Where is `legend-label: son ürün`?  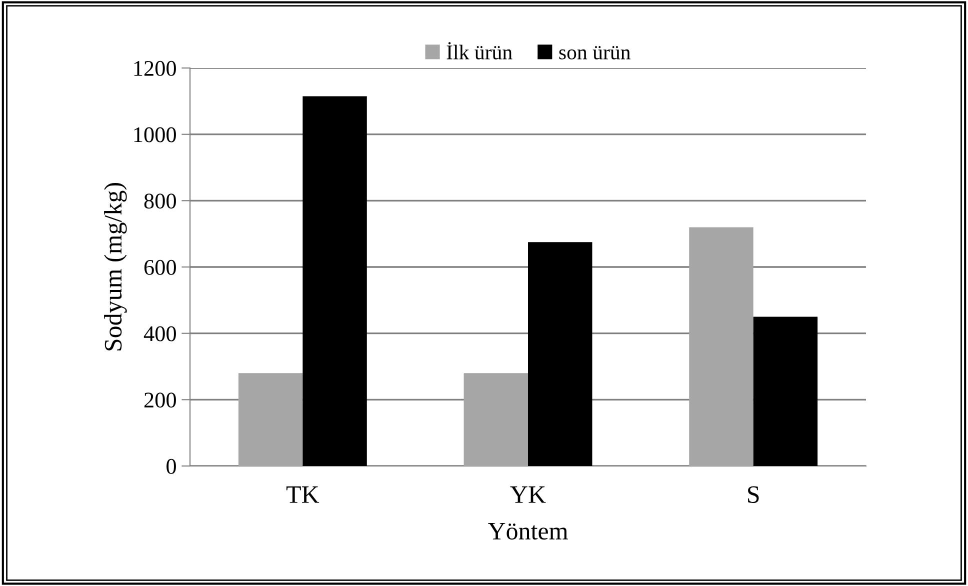
legend-label: son ürün is located at coordinates (594, 53).